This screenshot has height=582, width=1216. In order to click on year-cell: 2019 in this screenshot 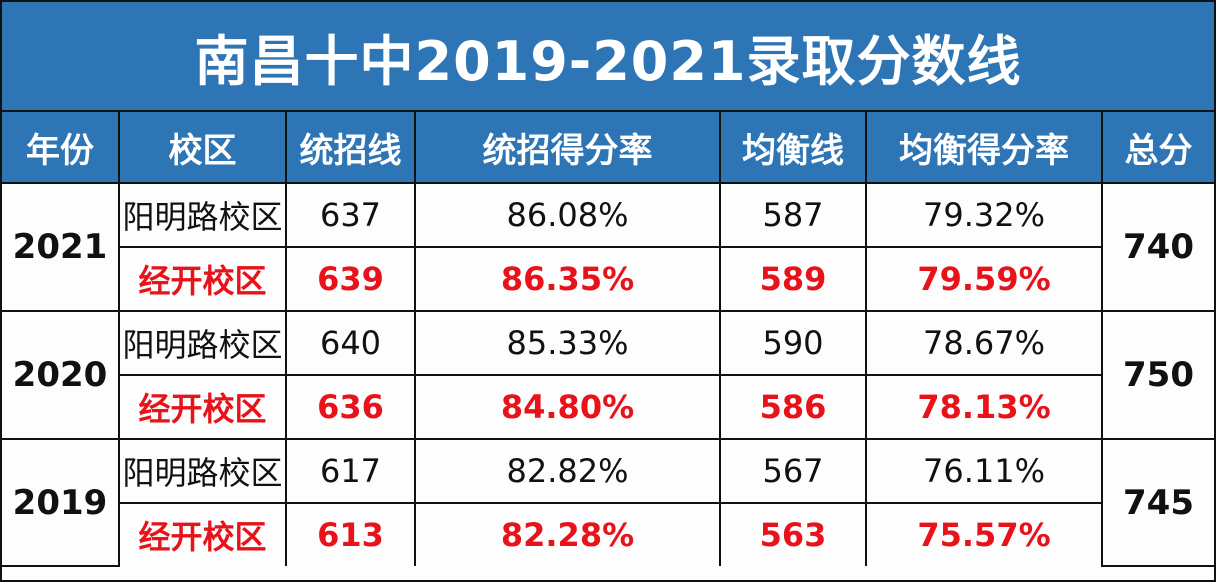, I will do `click(61, 502)`.